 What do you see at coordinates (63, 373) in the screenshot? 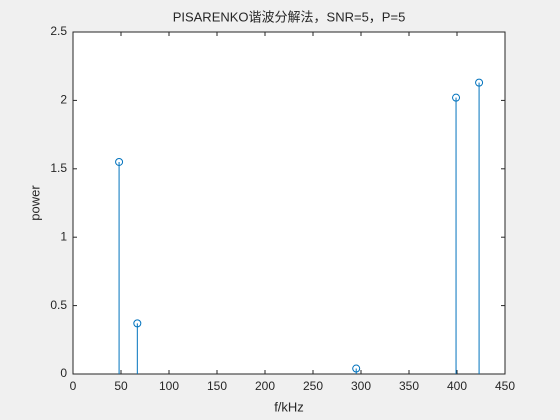
I see `y-tick-label: 0` at bounding box center [63, 373].